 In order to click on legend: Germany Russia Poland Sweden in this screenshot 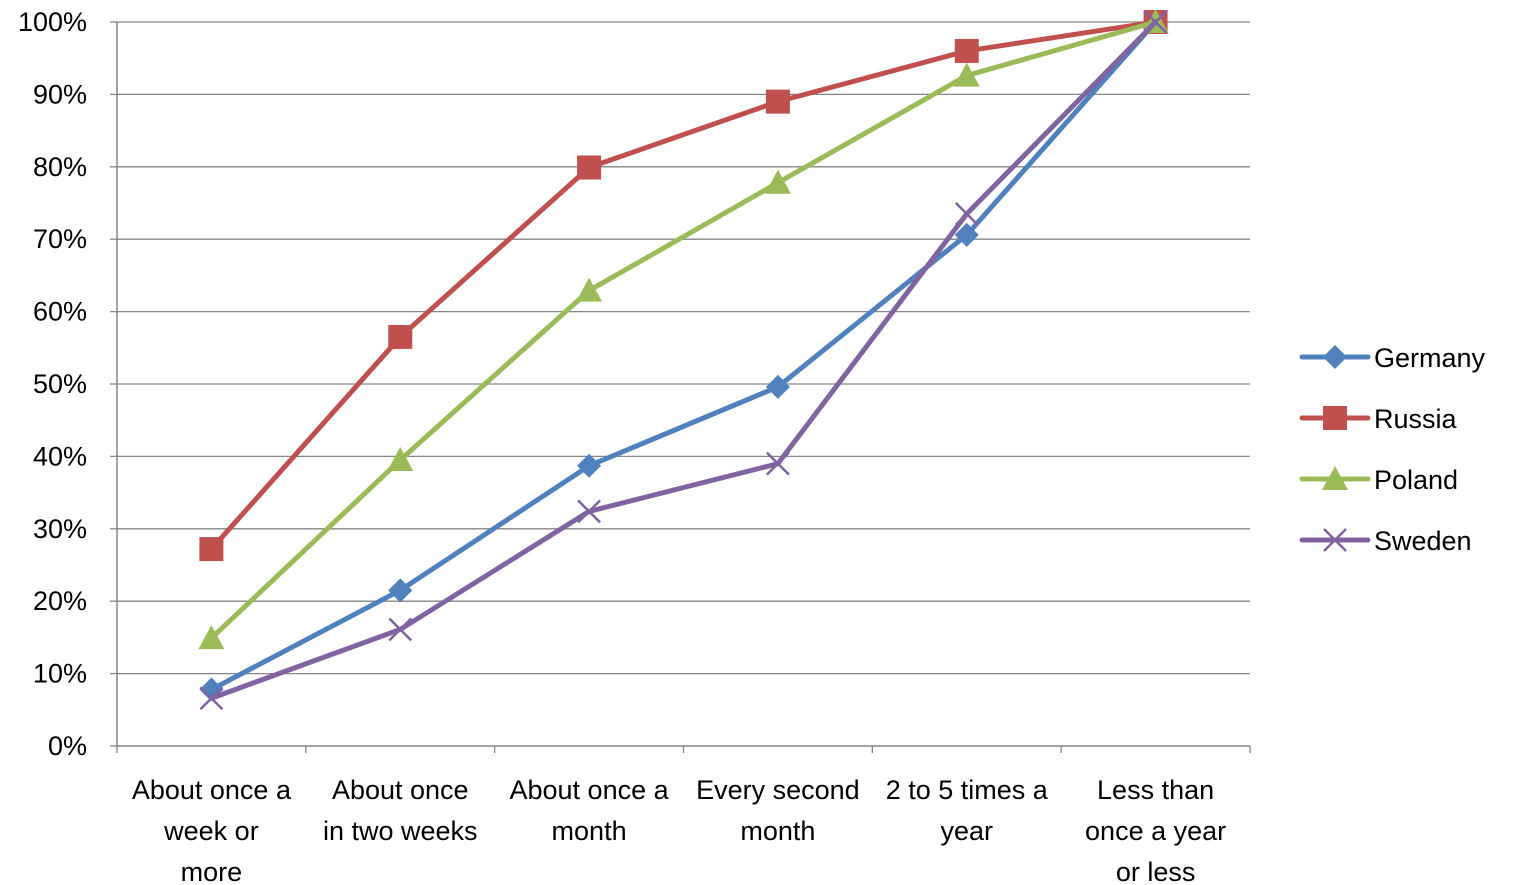, I will do `click(1392, 449)`.